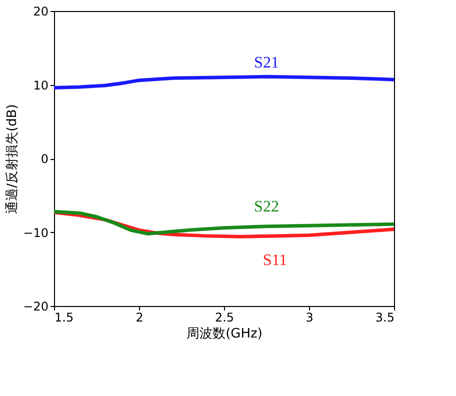 The image size is (456, 396). Describe the element at coordinates (224, 334) in the screenshot. I see `x-axis-title: 周波数(GHz)` at that location.